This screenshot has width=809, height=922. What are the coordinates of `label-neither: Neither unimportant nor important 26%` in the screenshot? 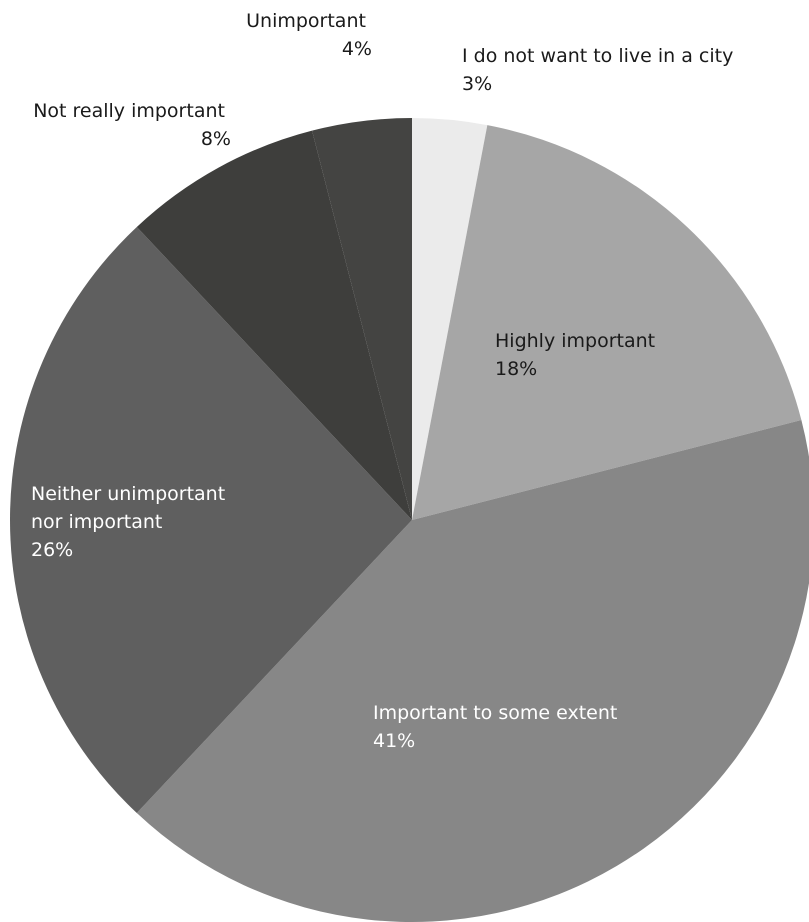 It's located at (131, 522).